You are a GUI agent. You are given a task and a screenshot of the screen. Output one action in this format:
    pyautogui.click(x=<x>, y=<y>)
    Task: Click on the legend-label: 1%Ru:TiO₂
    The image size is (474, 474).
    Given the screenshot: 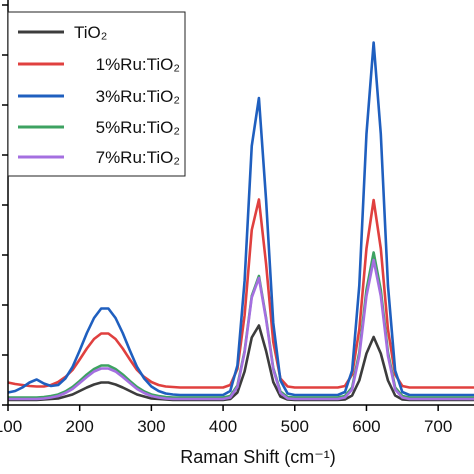 What is the action you would take?
    pyautogui.click(x=138, y=64)
    